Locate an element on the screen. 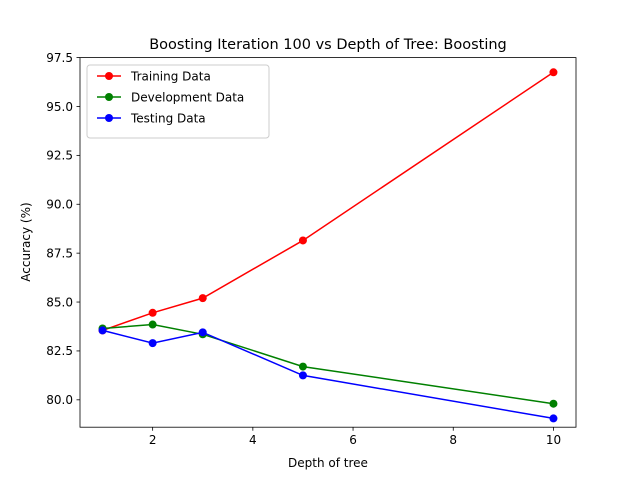 The image size is (640, 480). legend-entry-label: Training Data is located at coordinates (170, 76).